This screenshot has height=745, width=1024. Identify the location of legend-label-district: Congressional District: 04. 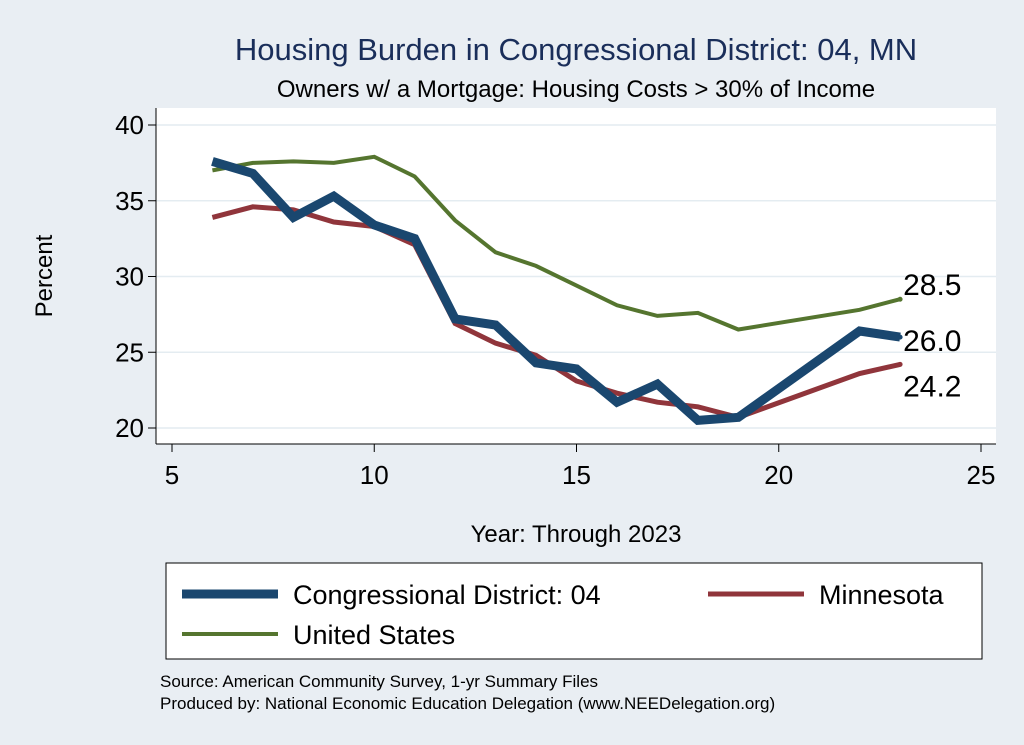
(447, 595).